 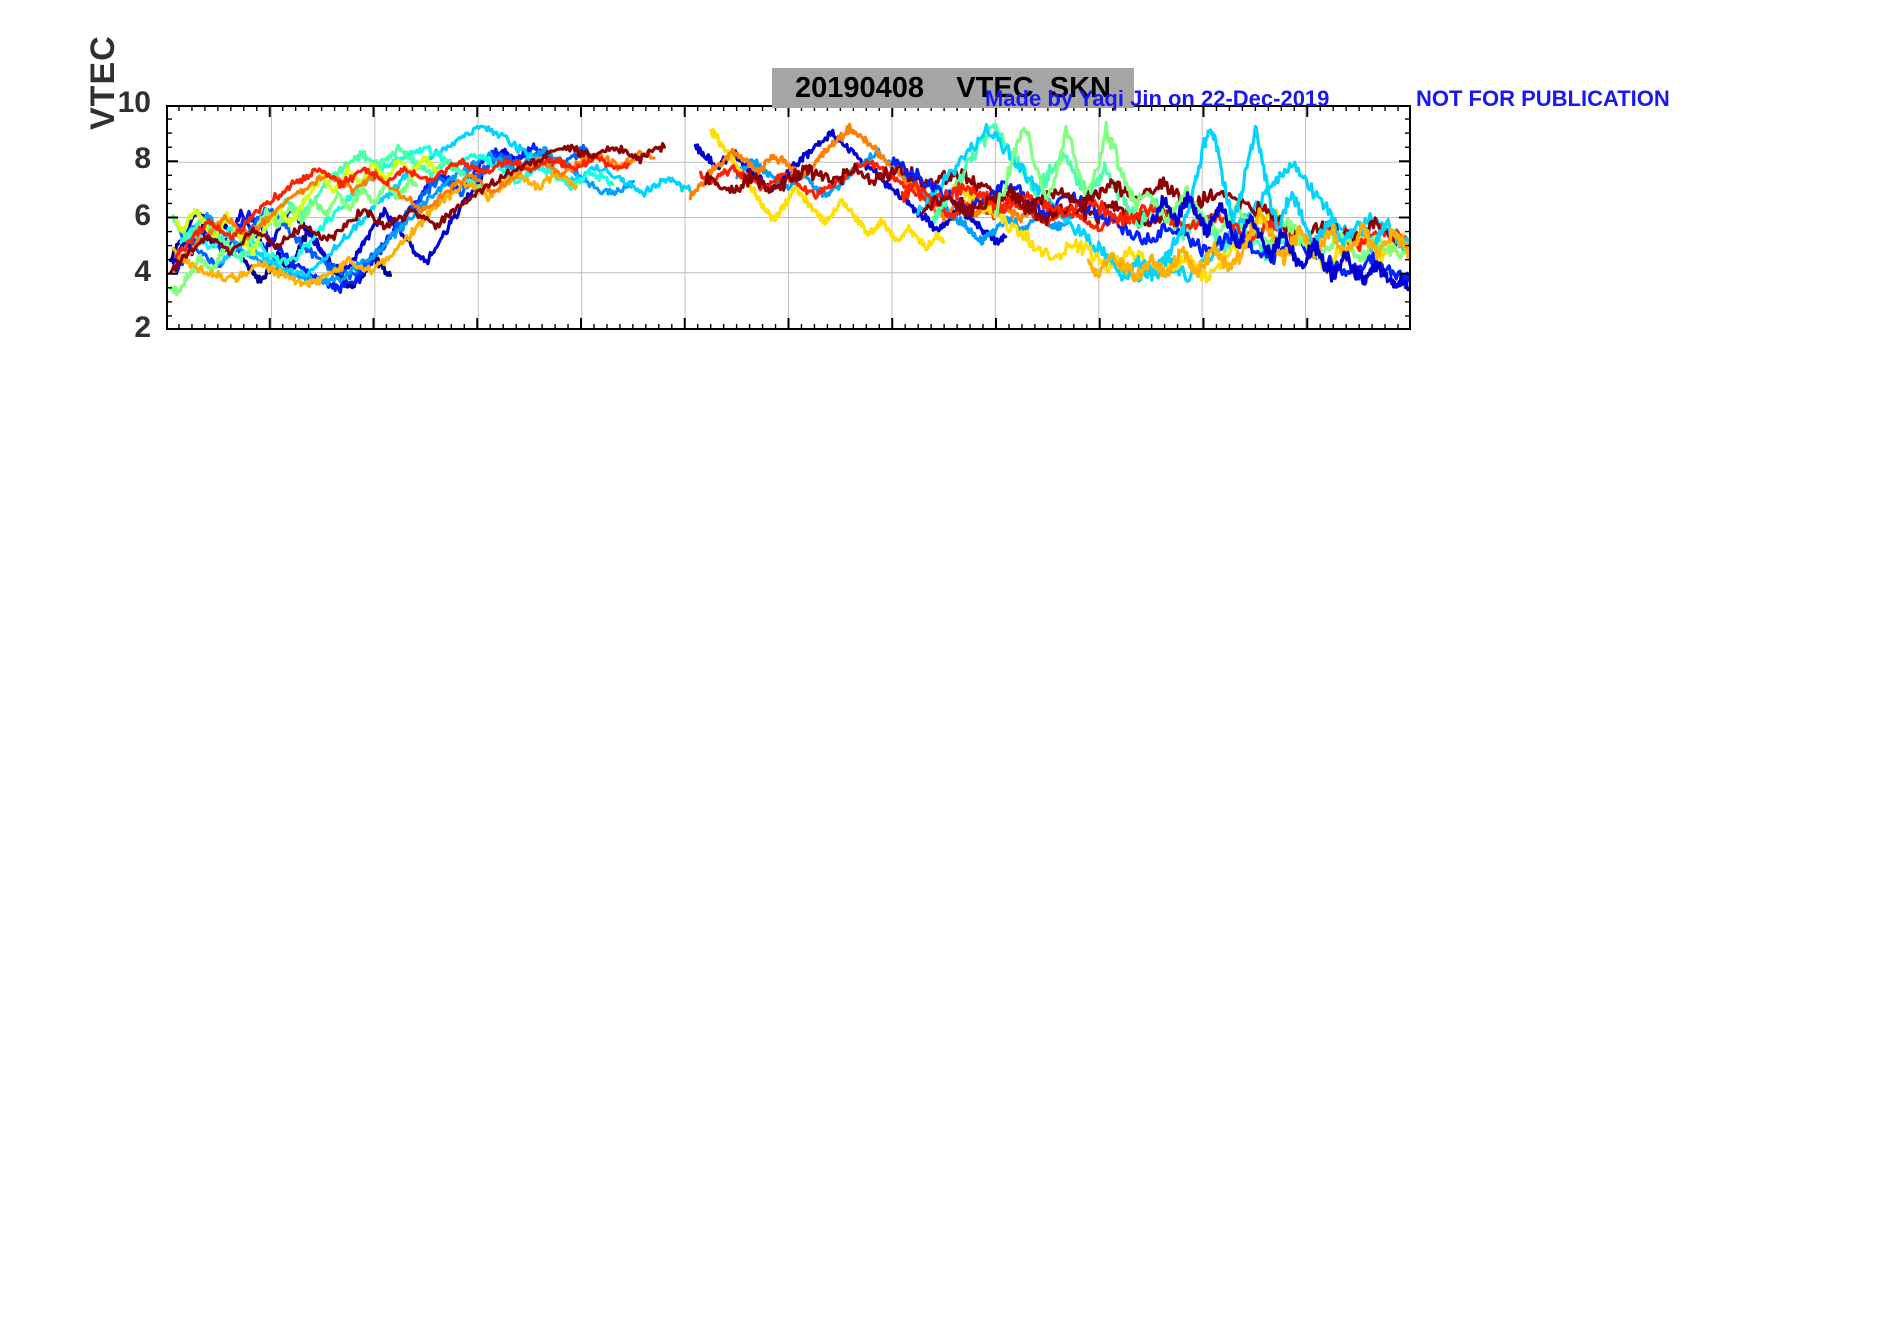 I want to click on y-tick-label-column: 10 8 6 4 2, so click(x=128, y=210).